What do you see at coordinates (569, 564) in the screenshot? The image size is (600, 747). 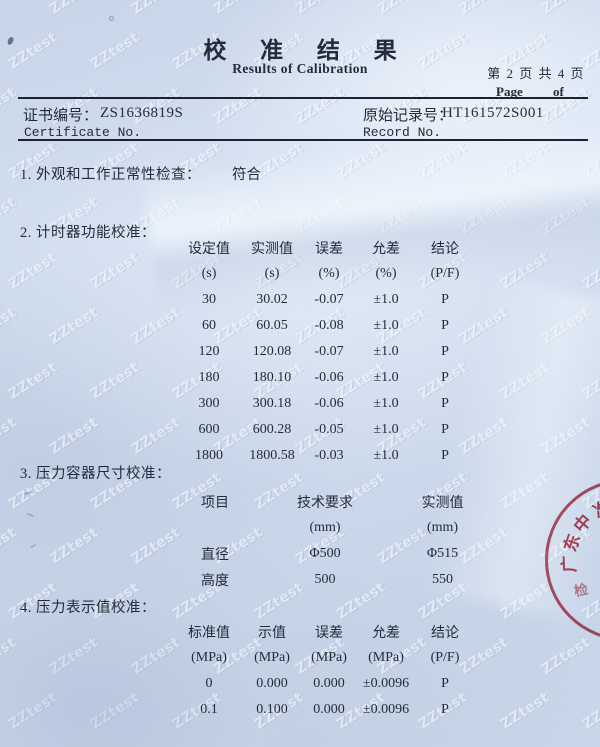 I see `seal-arc-character: 广` at bounding box center [569, 564].